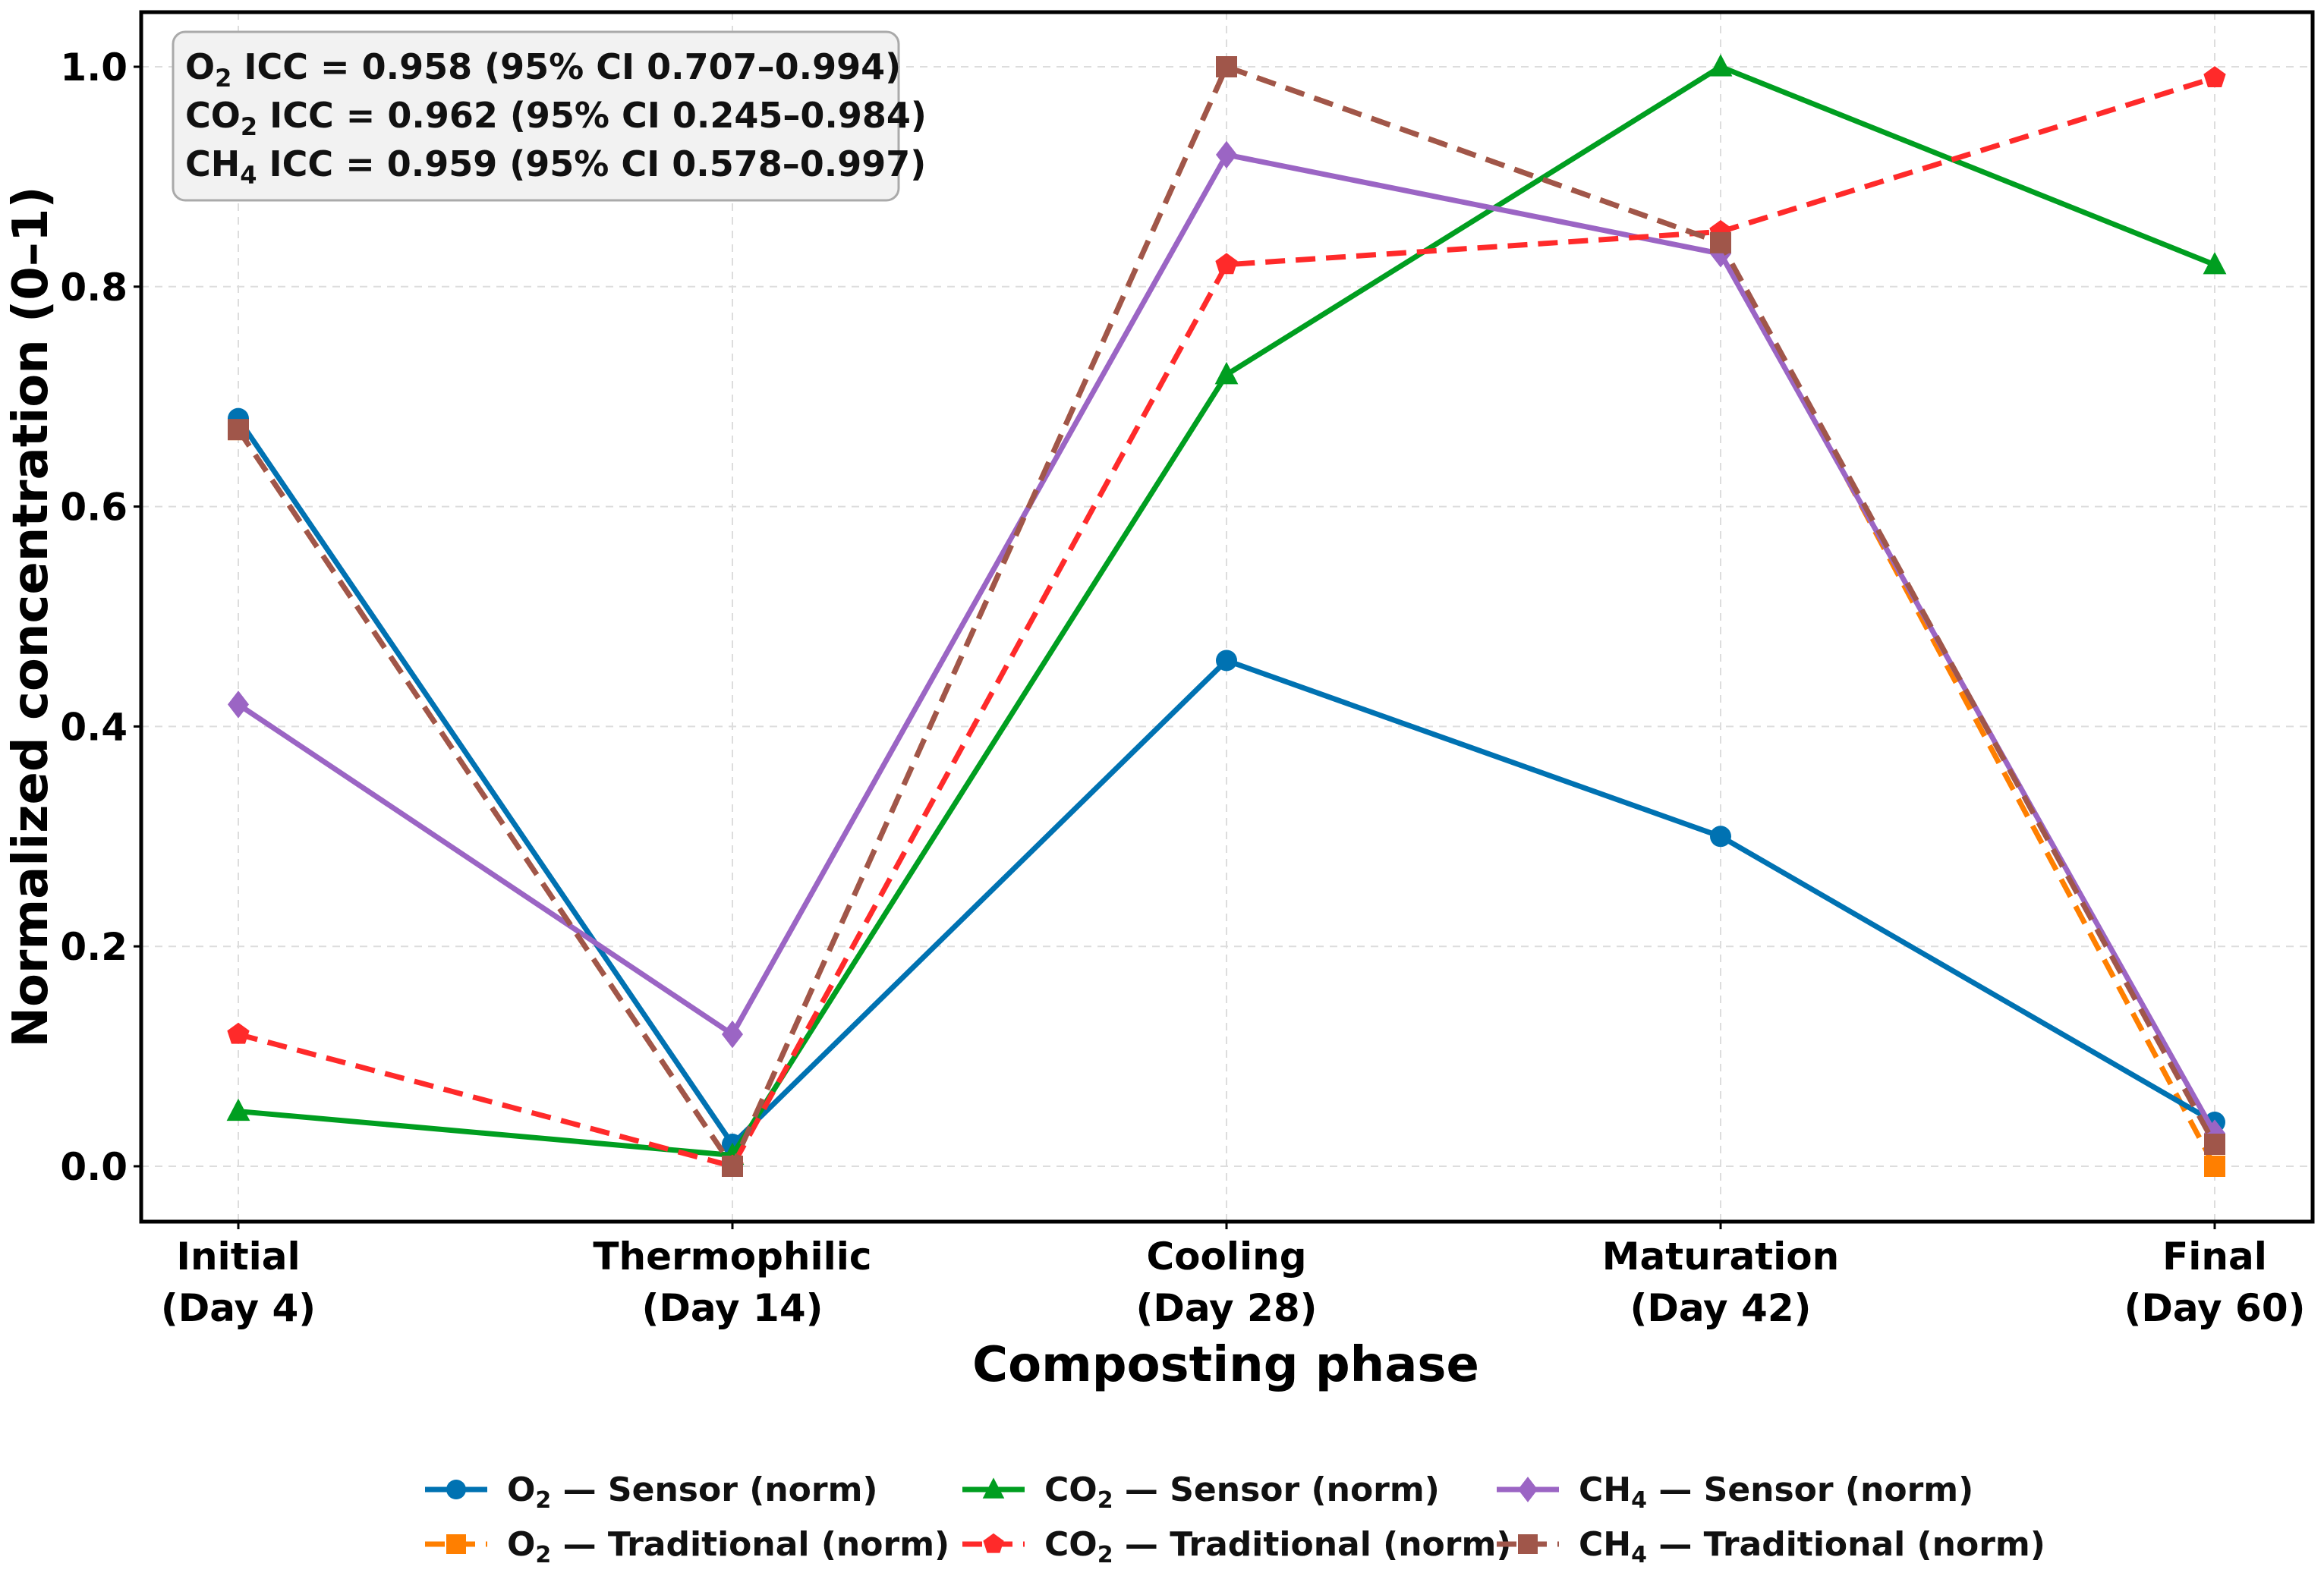  I want to click on x-tick-label: Thermophilic, so click(732, 1257).